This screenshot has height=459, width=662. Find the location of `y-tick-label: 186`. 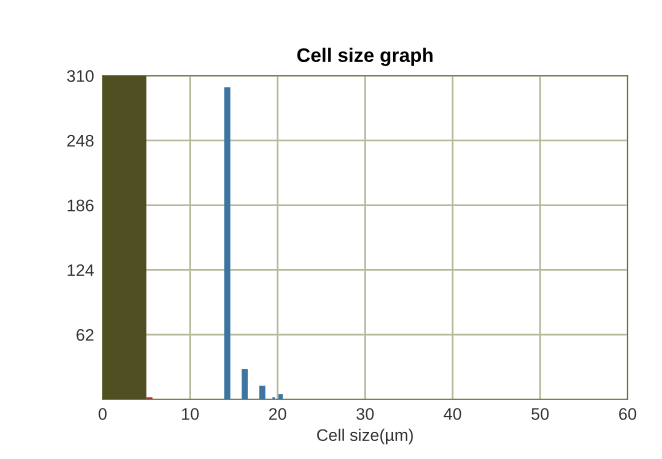

y-tick-label: 186 is located at coordinates (81, 206).